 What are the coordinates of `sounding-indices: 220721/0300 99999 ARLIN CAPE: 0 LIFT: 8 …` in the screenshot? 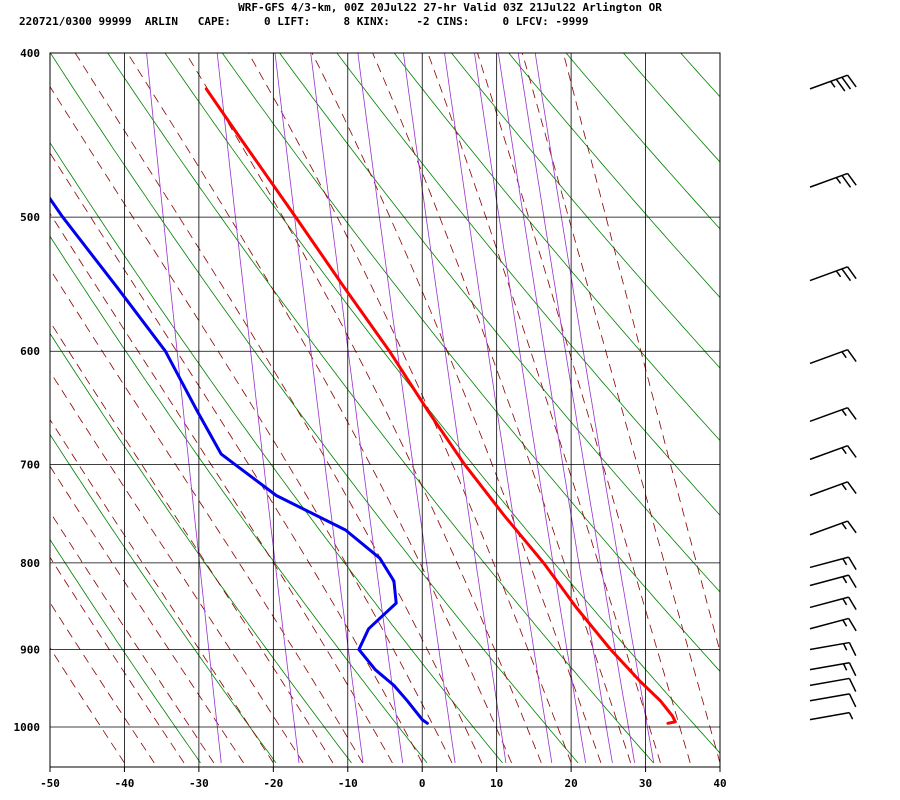 It's located at (304, 21).